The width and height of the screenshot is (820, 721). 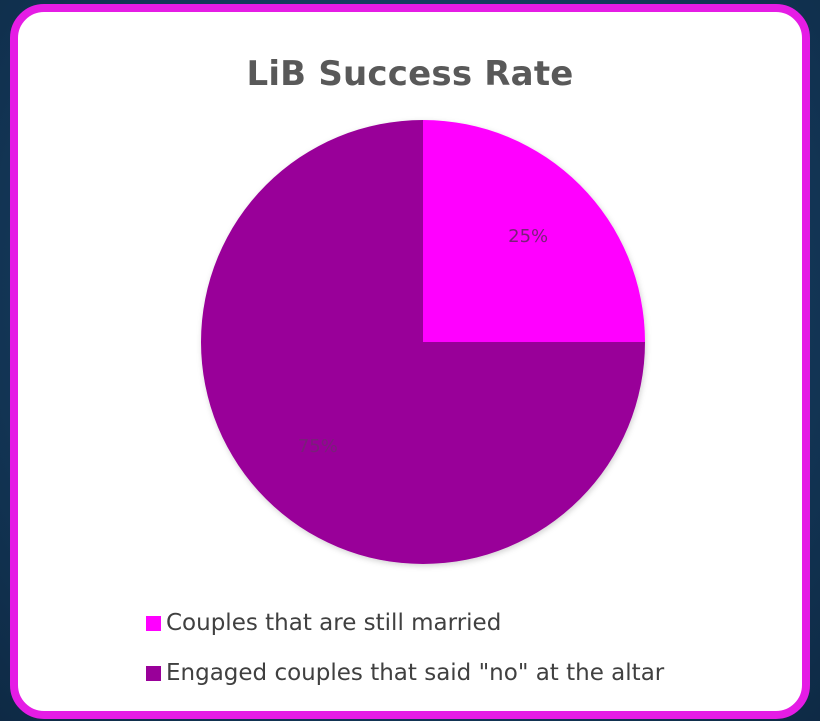 I want to click on legend-label-married: Couples that are still married, so click(x=334, y=623).